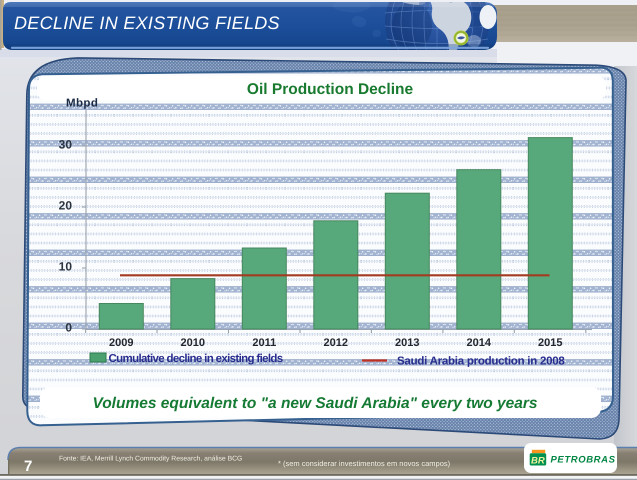 This screenshot has width=637, height=480. What do you see at coordinates (66, 206) in the screenshot?
I see `svg-text: 20` at bounding box center [66, 206].